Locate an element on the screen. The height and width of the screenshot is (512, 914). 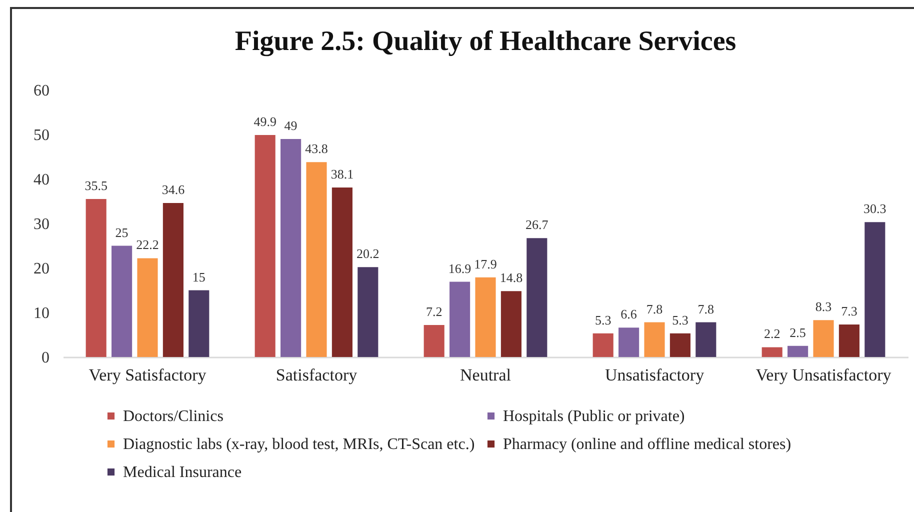
data-label: 8.3 is located at coordinates (823, 306).